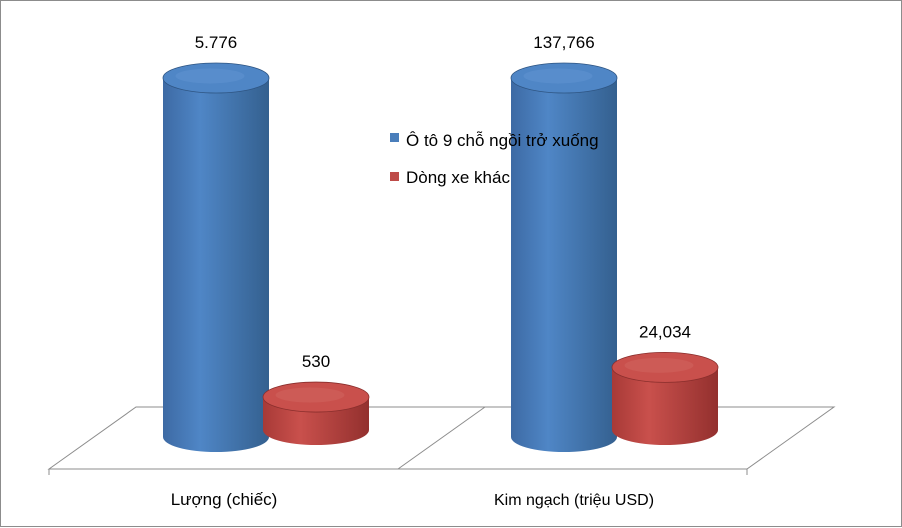 This screenshot has height=528, width=902. What do you see at coordinates (316, 361) in the screenshot?
I see `data-label-0-1: 530` at bounding box center [316, 361].